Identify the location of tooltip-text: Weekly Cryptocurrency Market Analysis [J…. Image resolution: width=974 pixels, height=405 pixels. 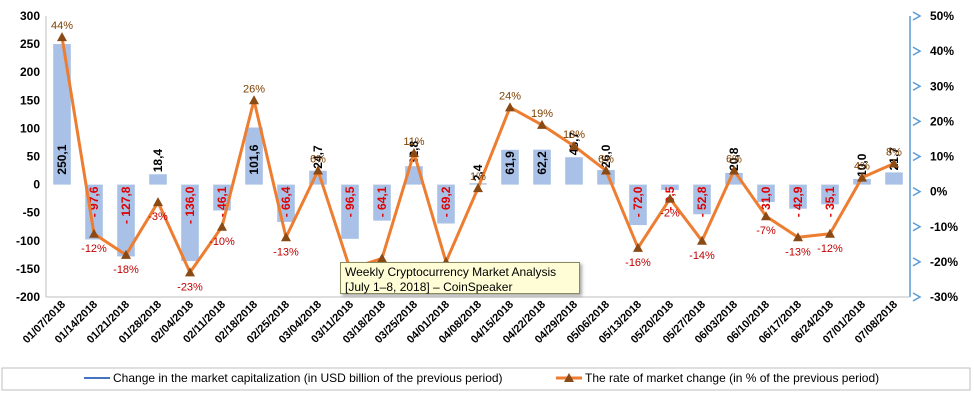
(451, 279).